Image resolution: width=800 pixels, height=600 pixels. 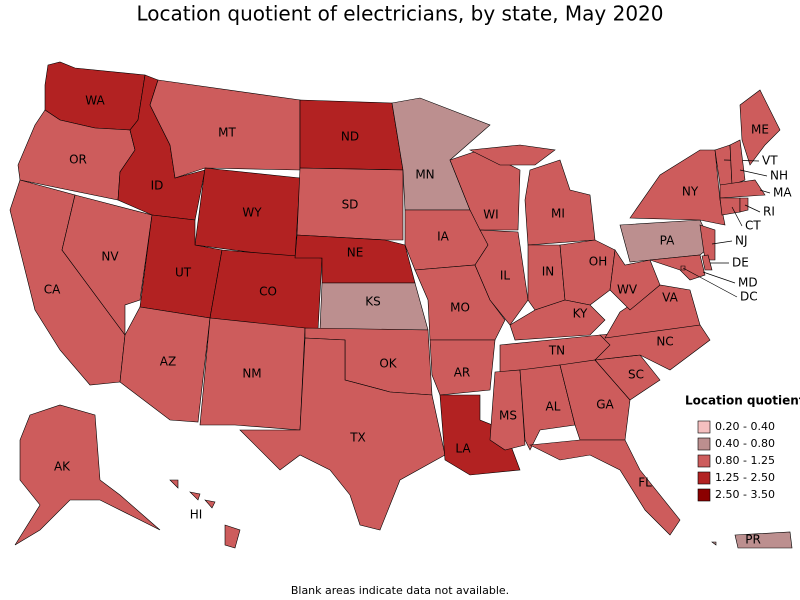 What do you see at coordinates (745, 426) in the screenshot?
I see `legend-label: 0.20 - 0.40` at bounding box center [745, 426].